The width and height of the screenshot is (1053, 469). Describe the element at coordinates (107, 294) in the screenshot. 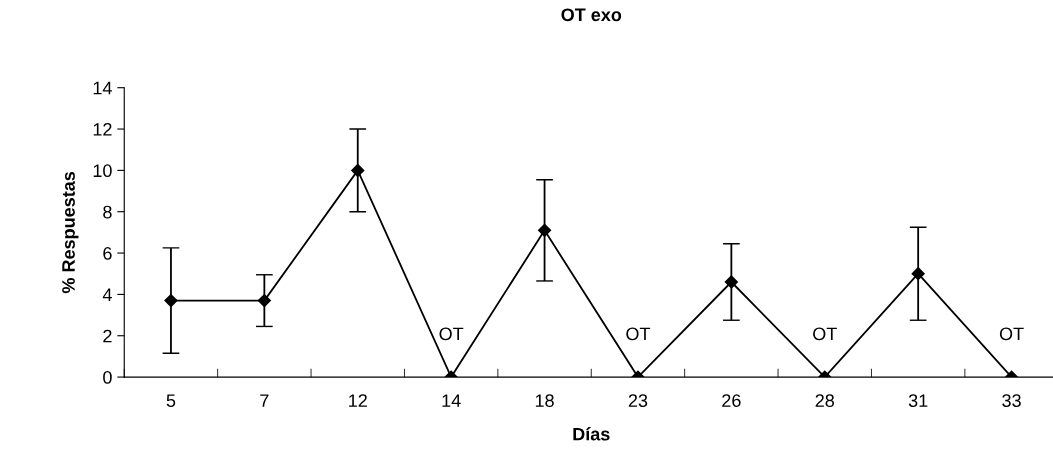

I see `y-tick-label: 4` at that location.